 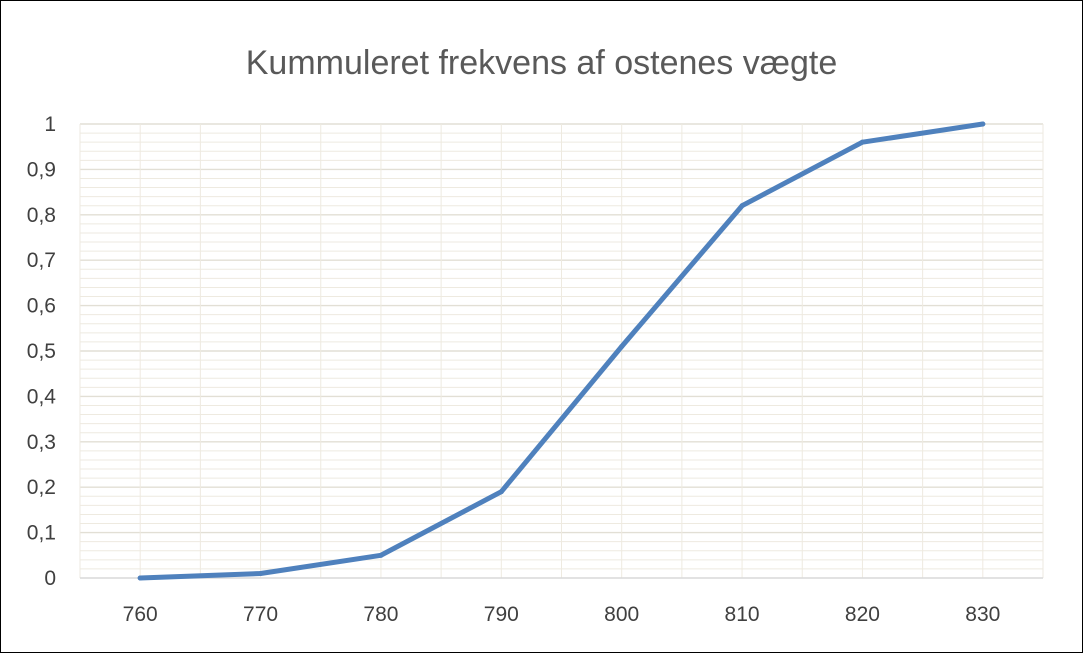 What do you see at coordinates (42, 396) in the screenshot?
I see `y-tick-label: 0,4` at bounding box center [42, 396].